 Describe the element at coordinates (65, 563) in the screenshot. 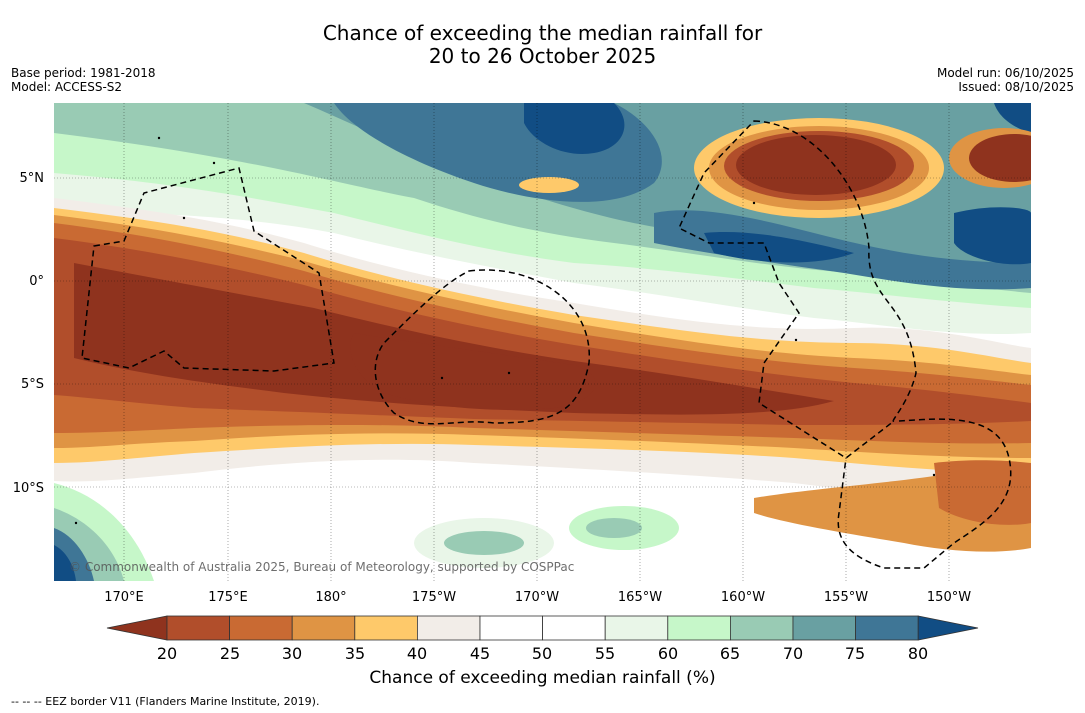

I see `contour-sw-navy` at that location.